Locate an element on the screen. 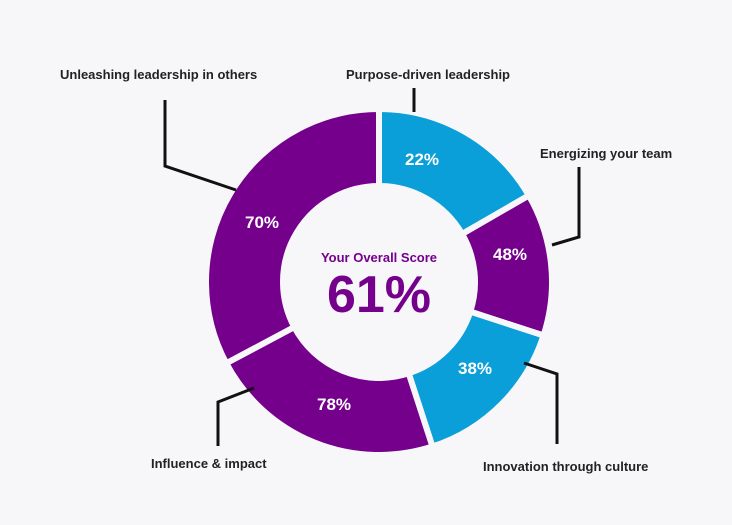  category-label-unleashing-leadership: Unleashing leadership in others is located at coordinates (158, 74).